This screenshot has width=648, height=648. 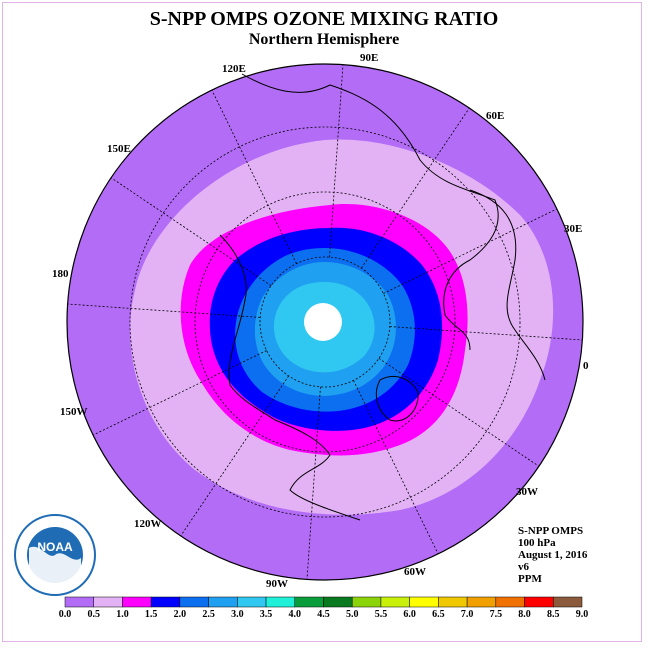 I want to click on colorbar-tick-label: 5.0, so click(x=352, y=614).